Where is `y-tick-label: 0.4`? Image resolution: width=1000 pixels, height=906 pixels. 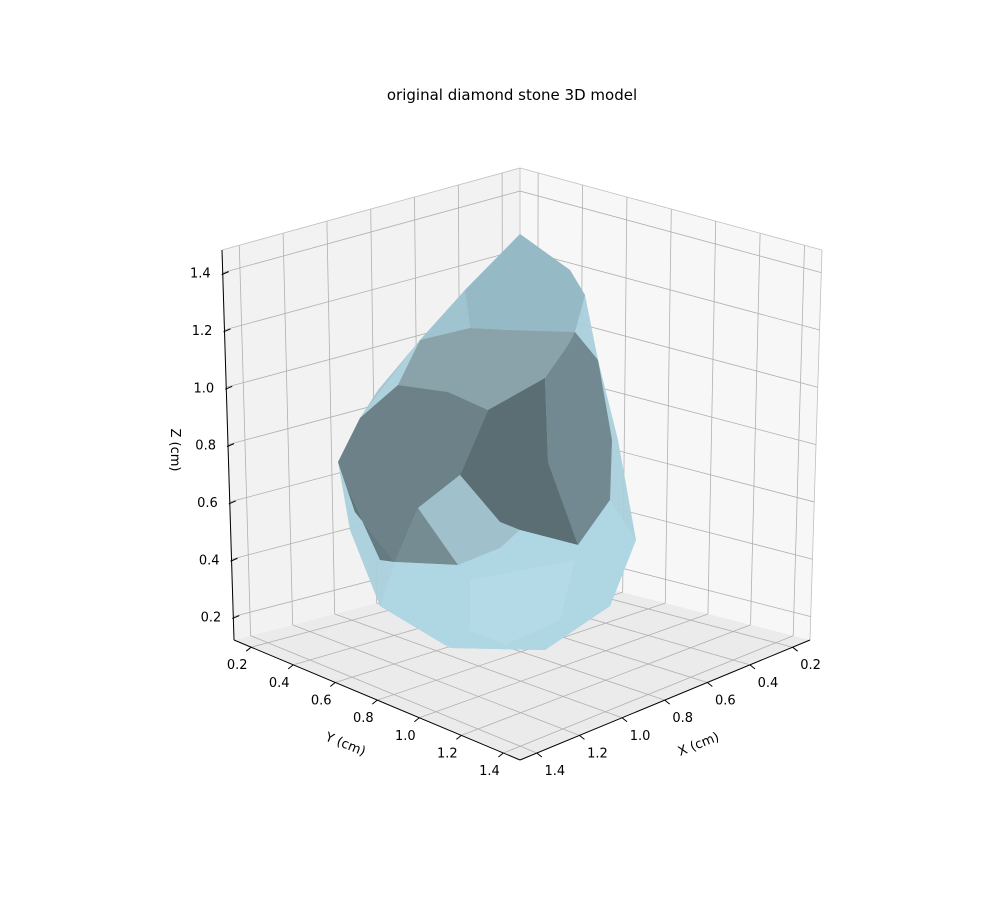
y-tick-label: 0.4 is located at coordinates (279, 683).